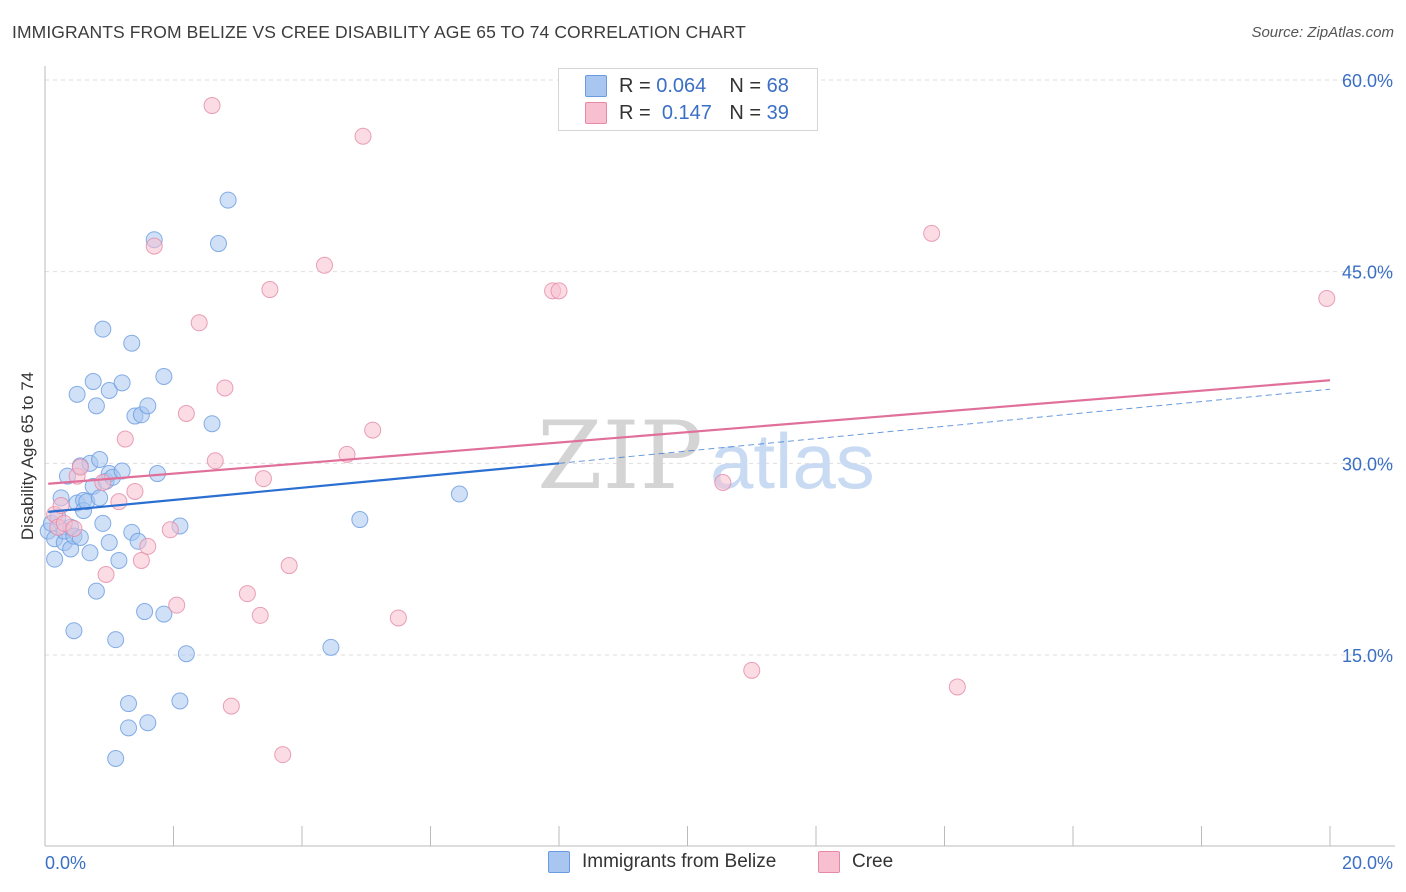 The image size is (1406, 892). I want to click on y-tick-label: 45.0%, so click(1367, 273).